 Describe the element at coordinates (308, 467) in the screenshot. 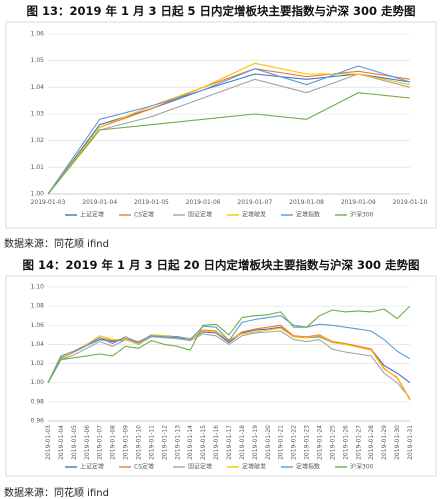

I see `c14-legend-label: 定增指数` at that location.